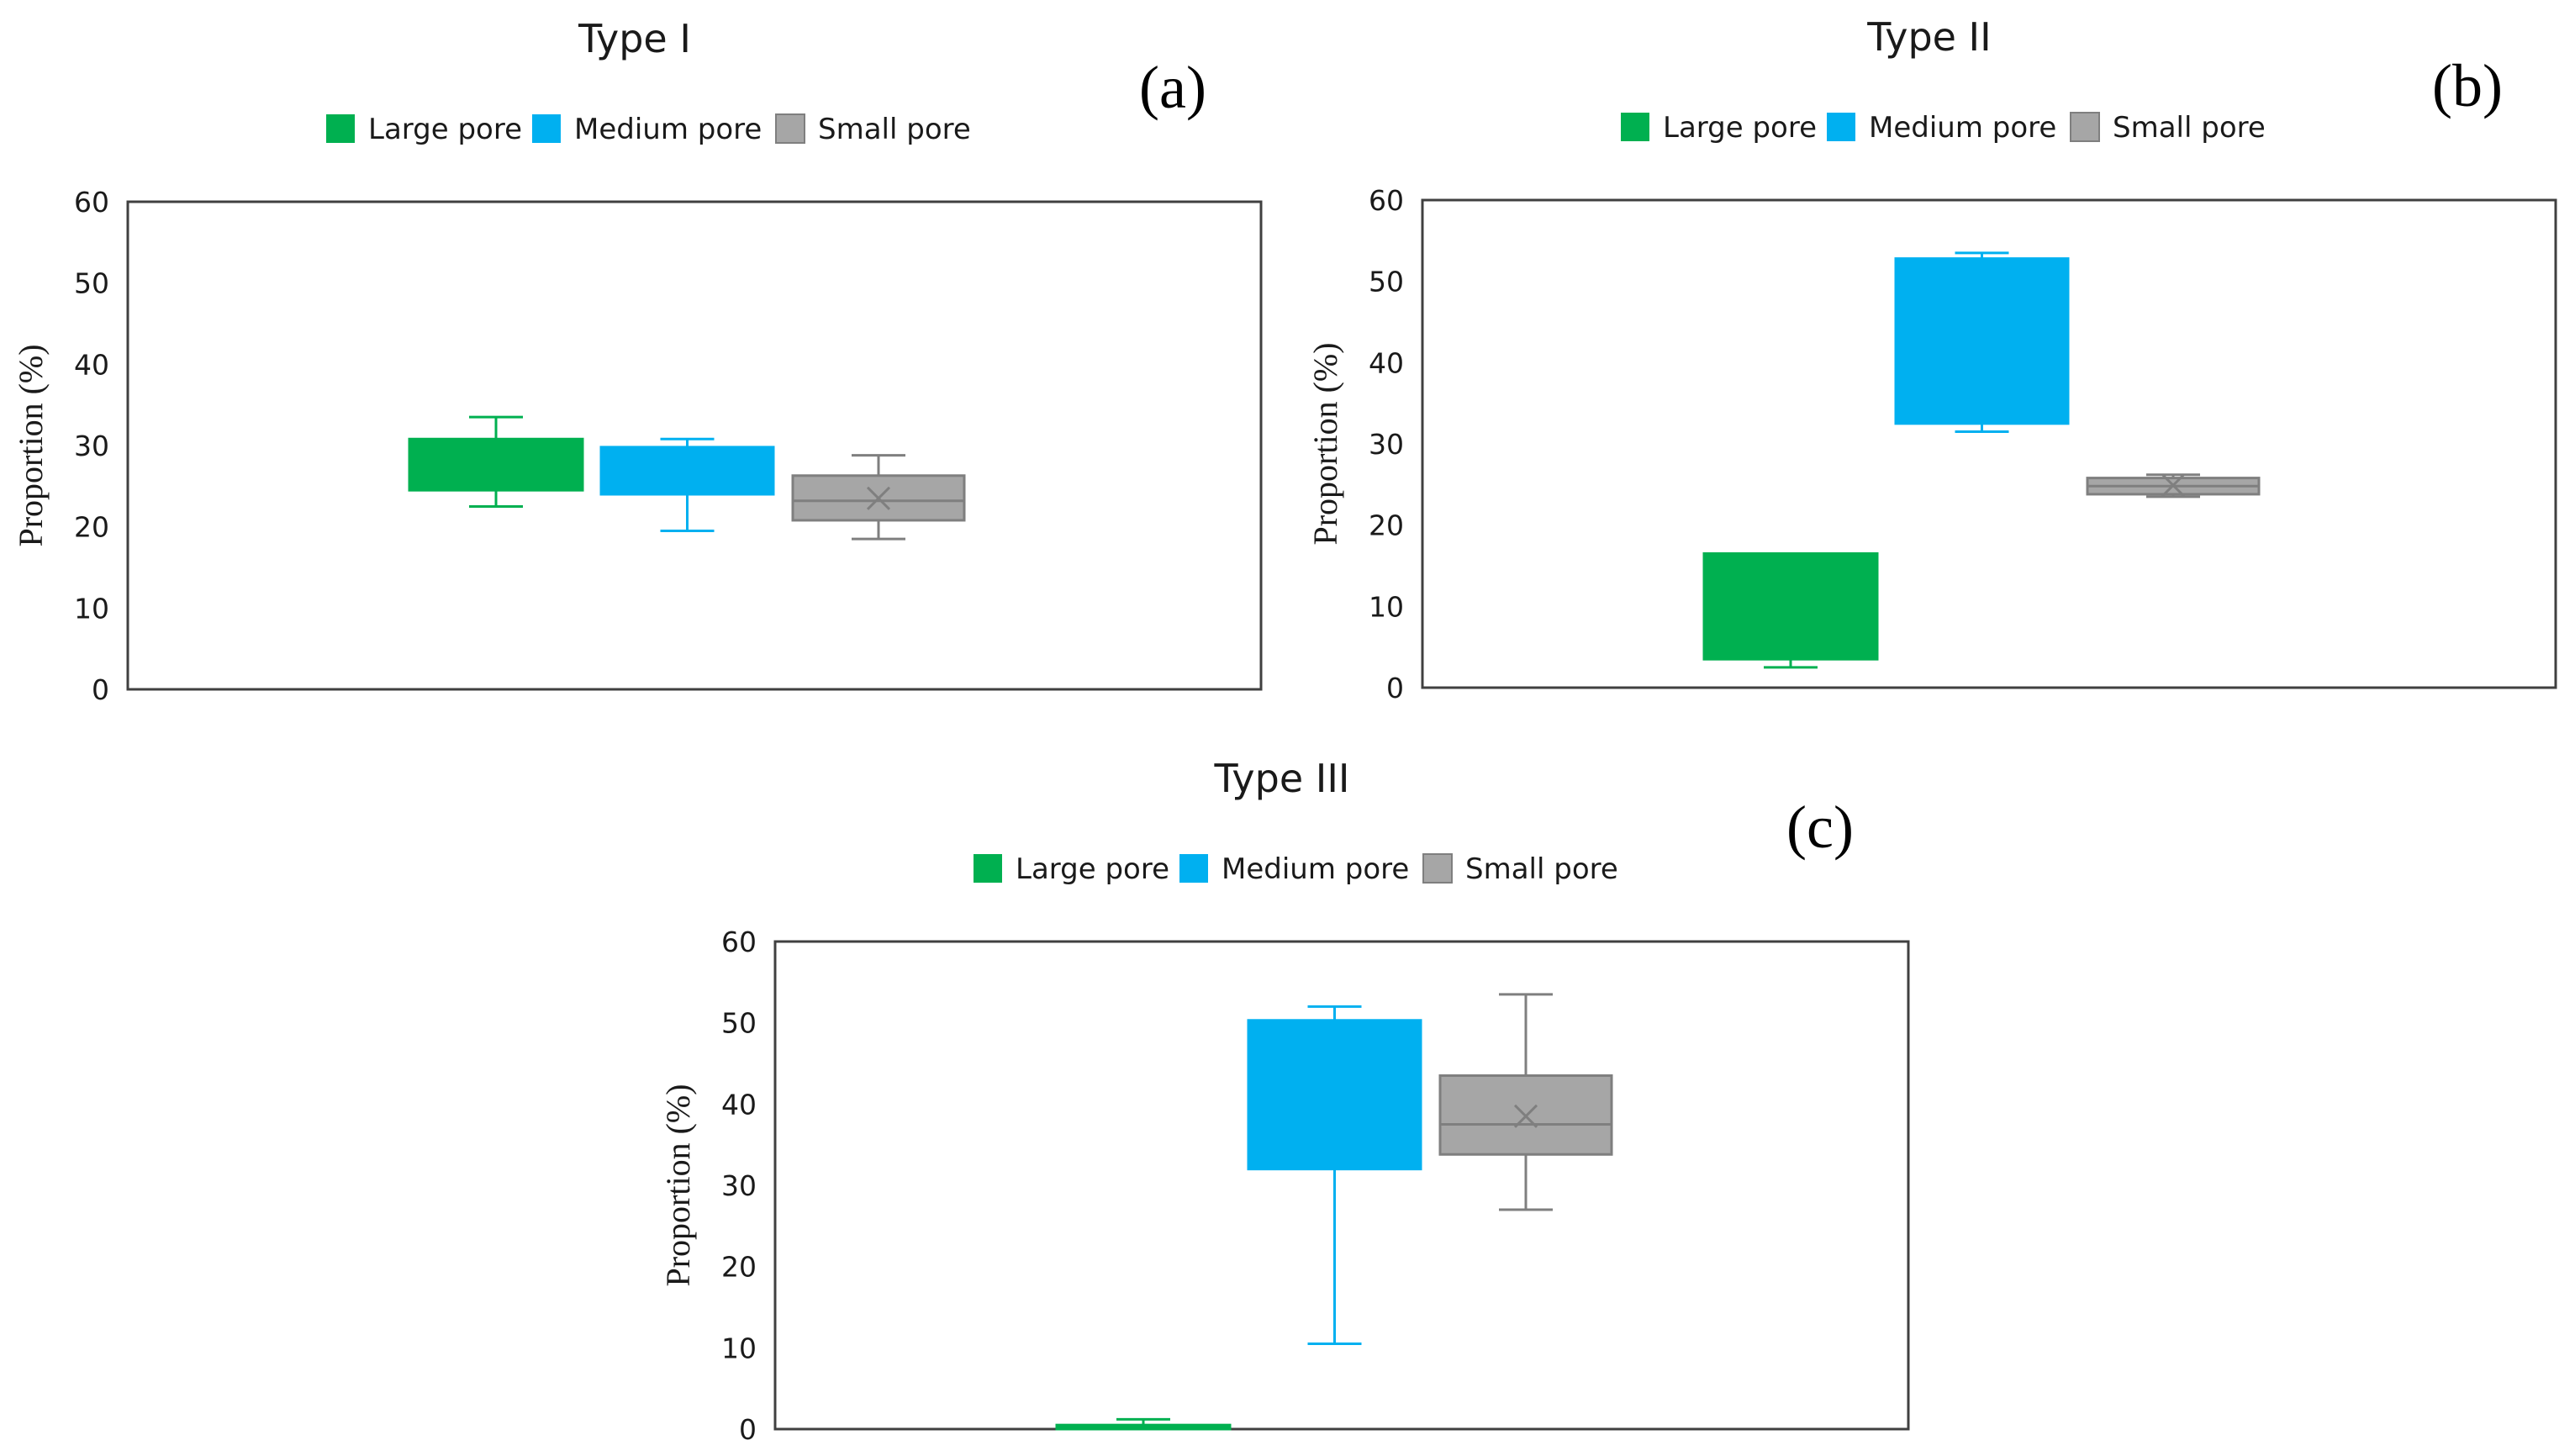  I want to click on panel-tag: (c), so click(1820, 827).